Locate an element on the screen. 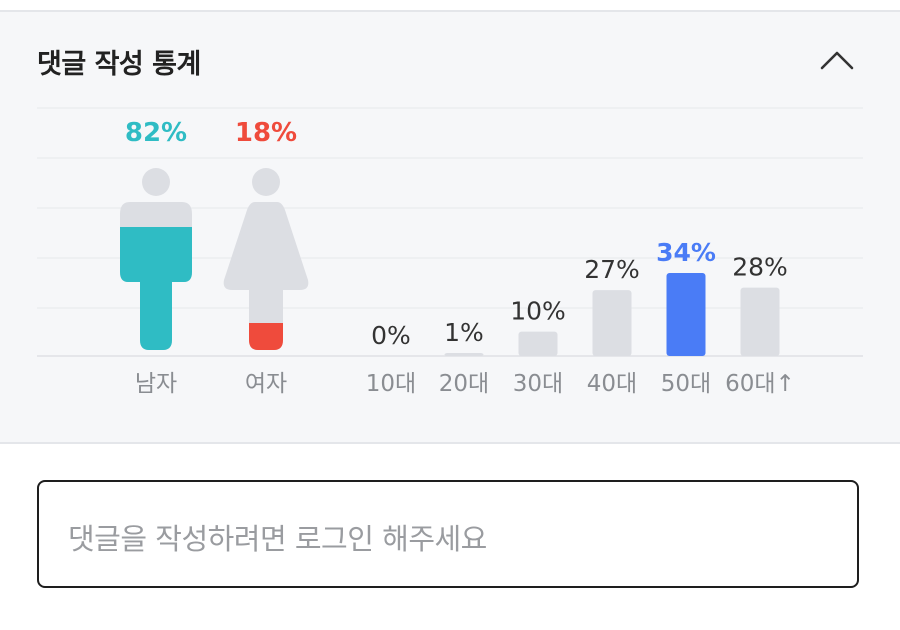 The width and height of the screenshot is (900, 630). age-value-label: 10% is located at coordinates (538, 311).